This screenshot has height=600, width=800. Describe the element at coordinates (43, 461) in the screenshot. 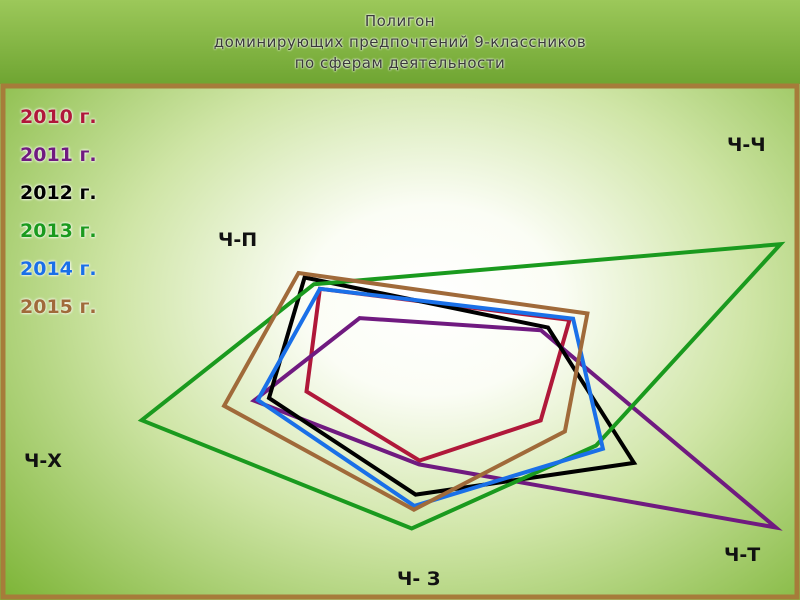

I see `axis-label-4: Ч-Х` at that location.